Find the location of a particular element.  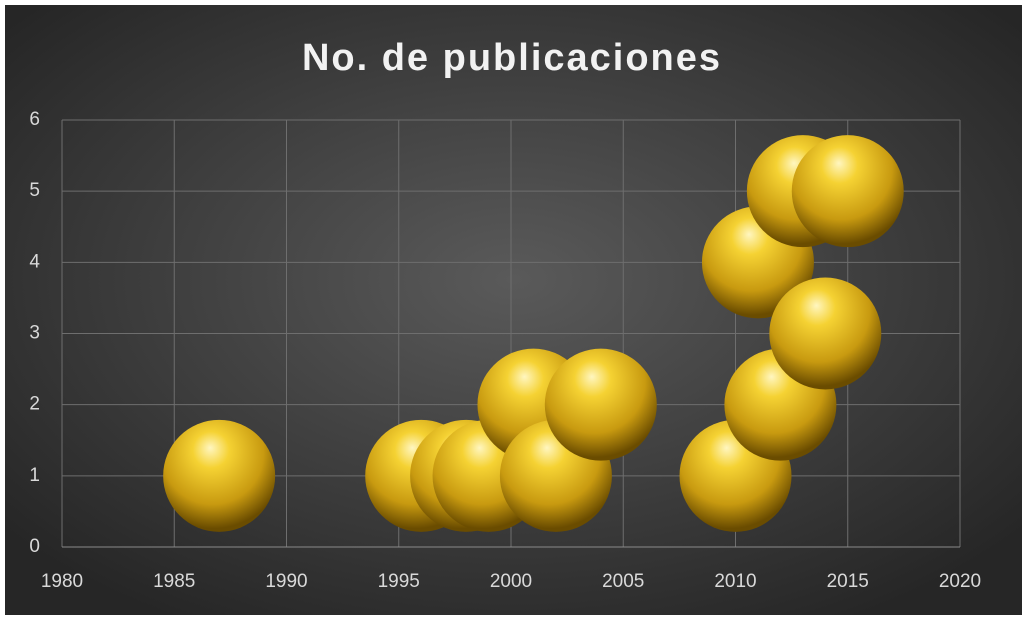

x-tick-label: 2015 is located at coordinates (848, 581).